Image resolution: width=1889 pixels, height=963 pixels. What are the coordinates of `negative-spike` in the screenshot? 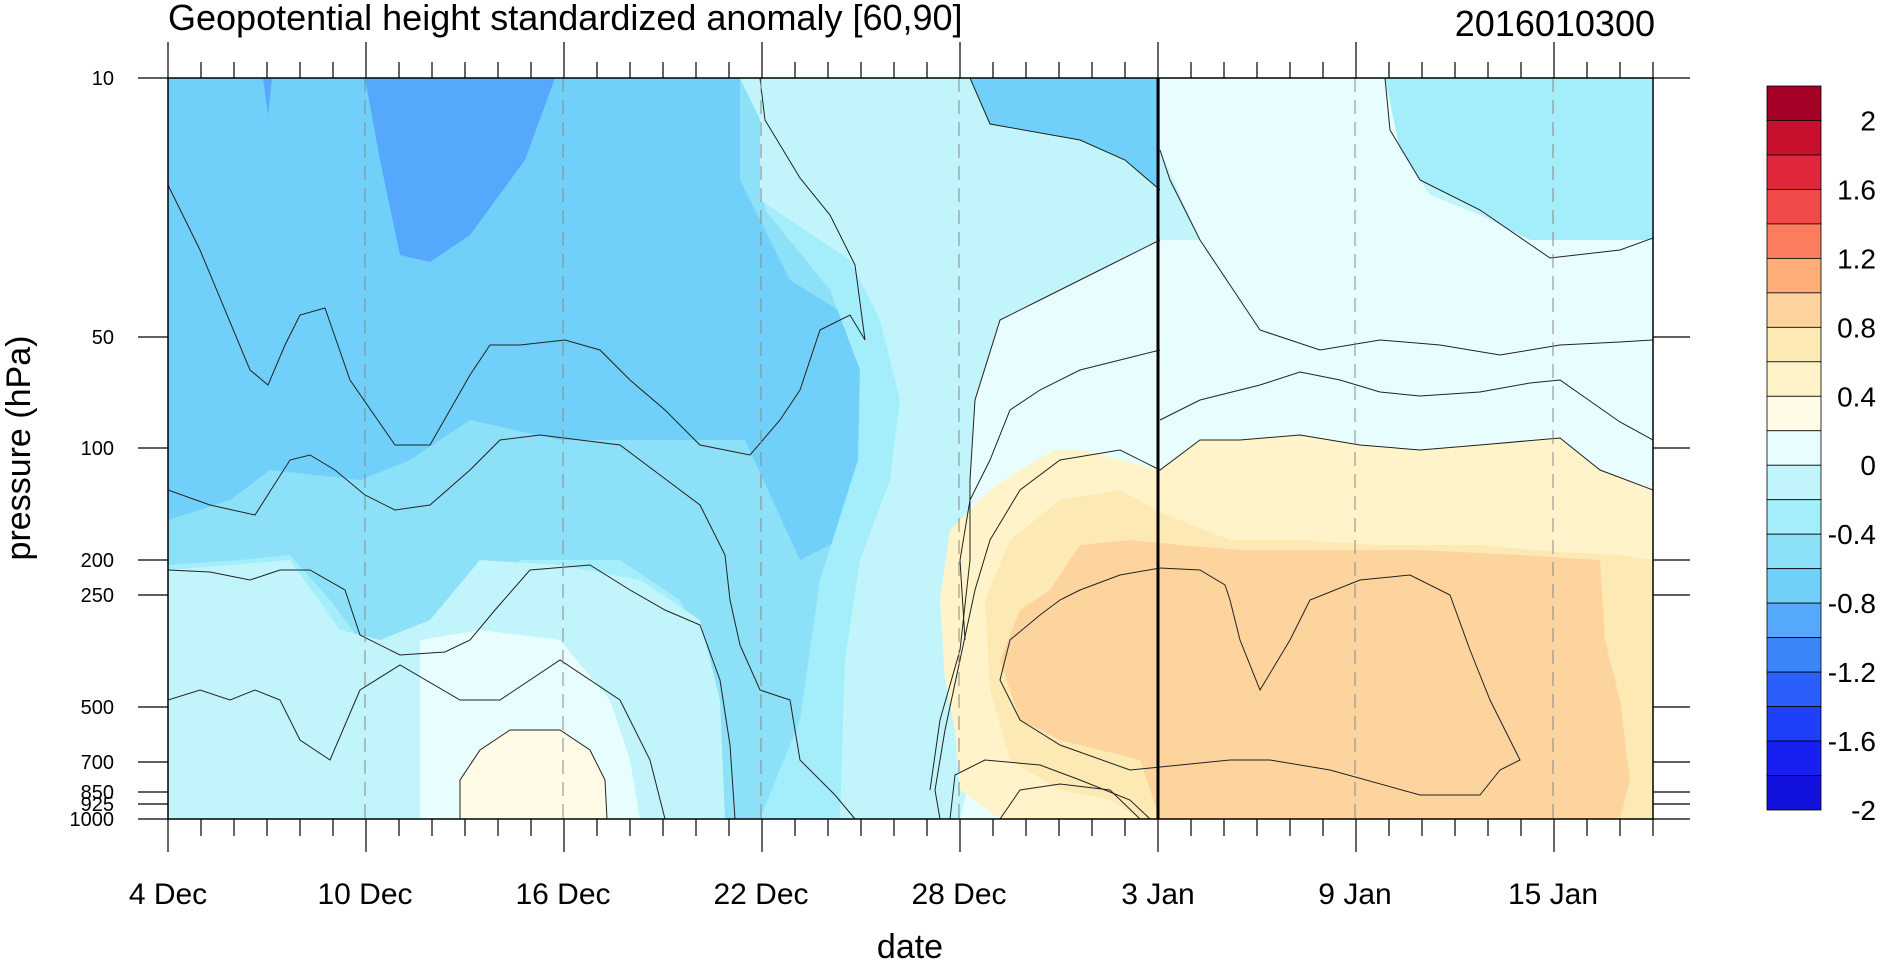 It's located at (267, 96).